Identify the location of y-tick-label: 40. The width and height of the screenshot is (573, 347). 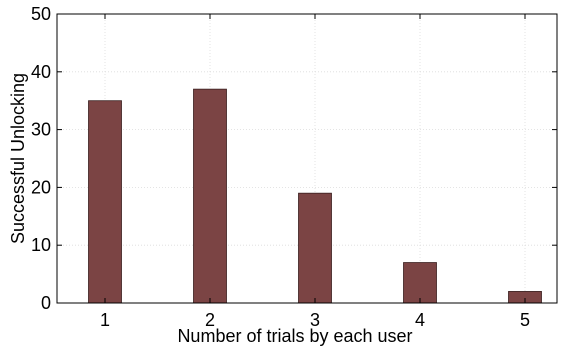
(41, 72).